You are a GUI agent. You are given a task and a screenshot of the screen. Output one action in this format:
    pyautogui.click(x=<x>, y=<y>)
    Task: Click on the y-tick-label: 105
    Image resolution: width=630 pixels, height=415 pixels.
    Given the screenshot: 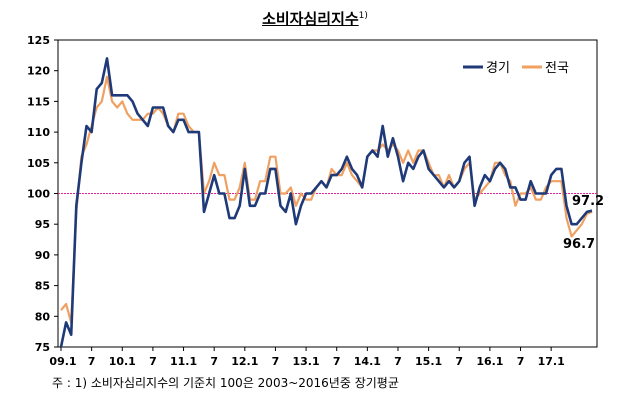 What is the action you would take?
    pyautogui.click(x=38, y=163)
    